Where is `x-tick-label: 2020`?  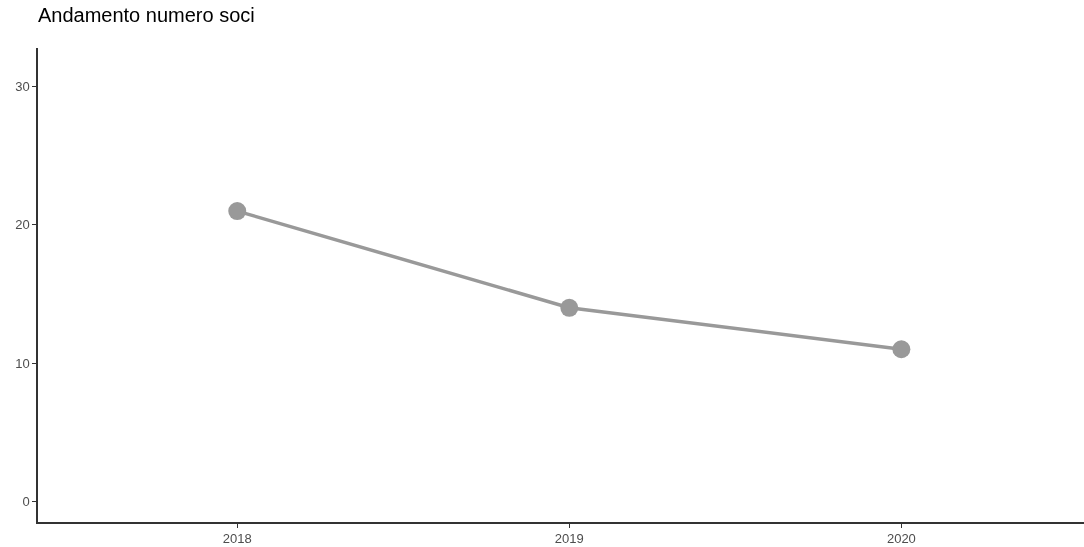 x-tick-label: 2020 is located at coordinates (901, 539).